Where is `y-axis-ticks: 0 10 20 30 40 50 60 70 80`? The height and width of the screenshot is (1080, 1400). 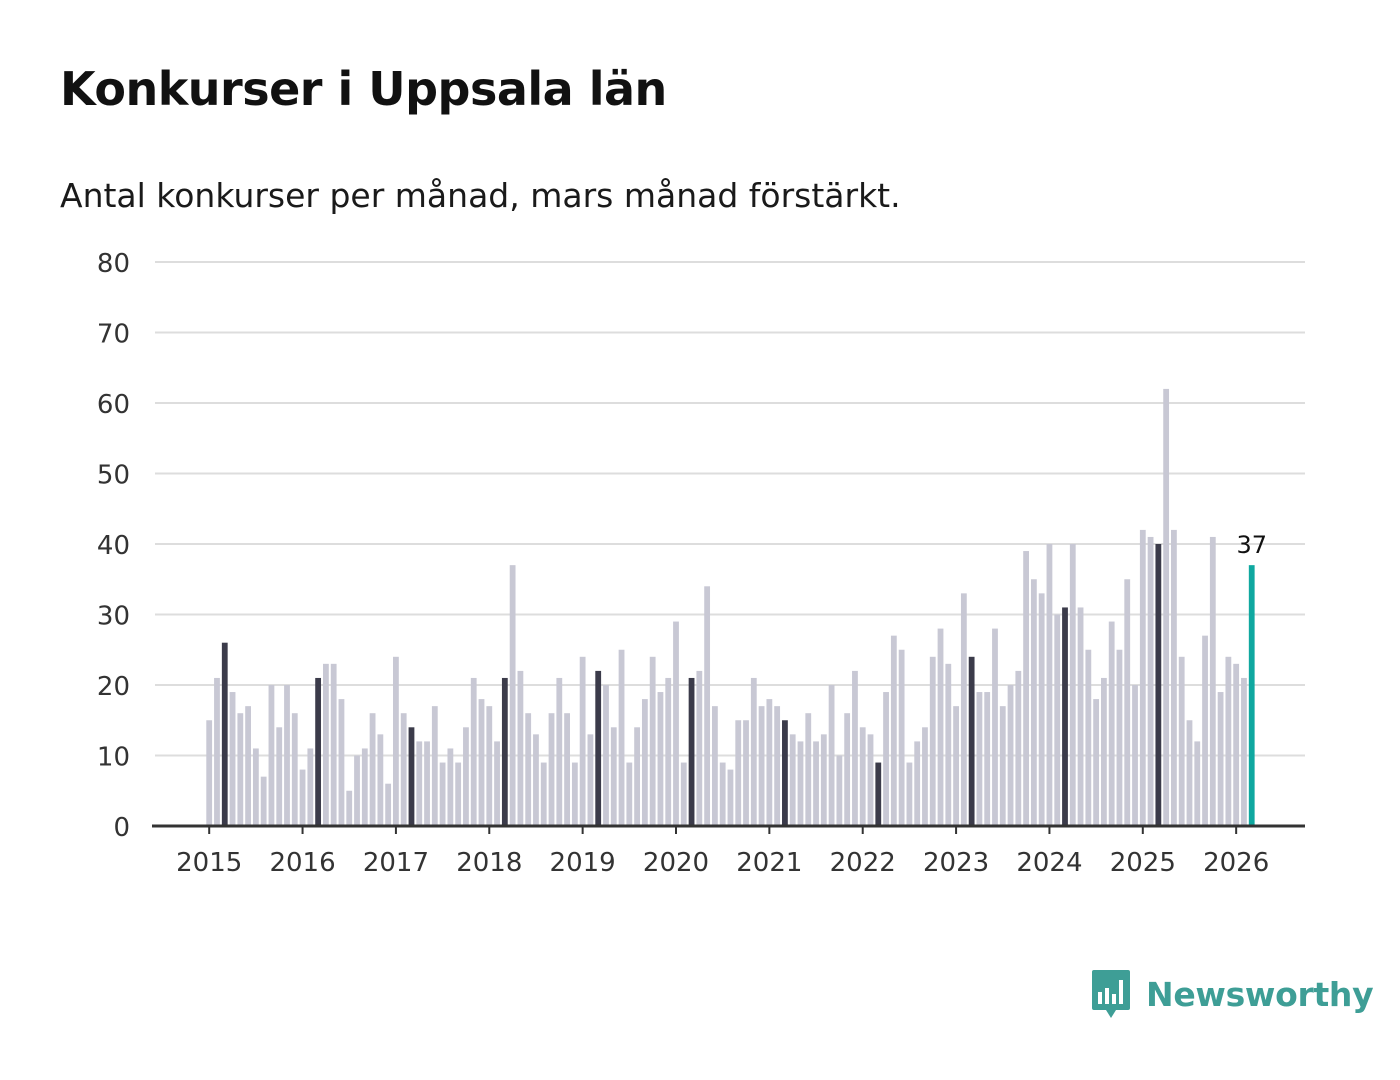 y-axis-ticks: 0 10 20 30 40 50 60 70 80 is located at coordinates (113, 546).